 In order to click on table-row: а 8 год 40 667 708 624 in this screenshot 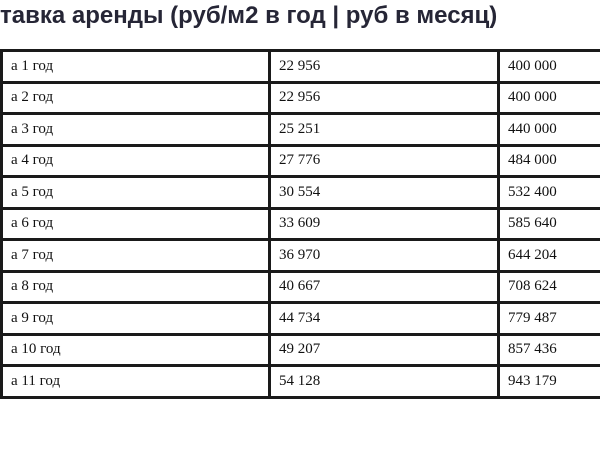, I will do `click(300, 286)`.